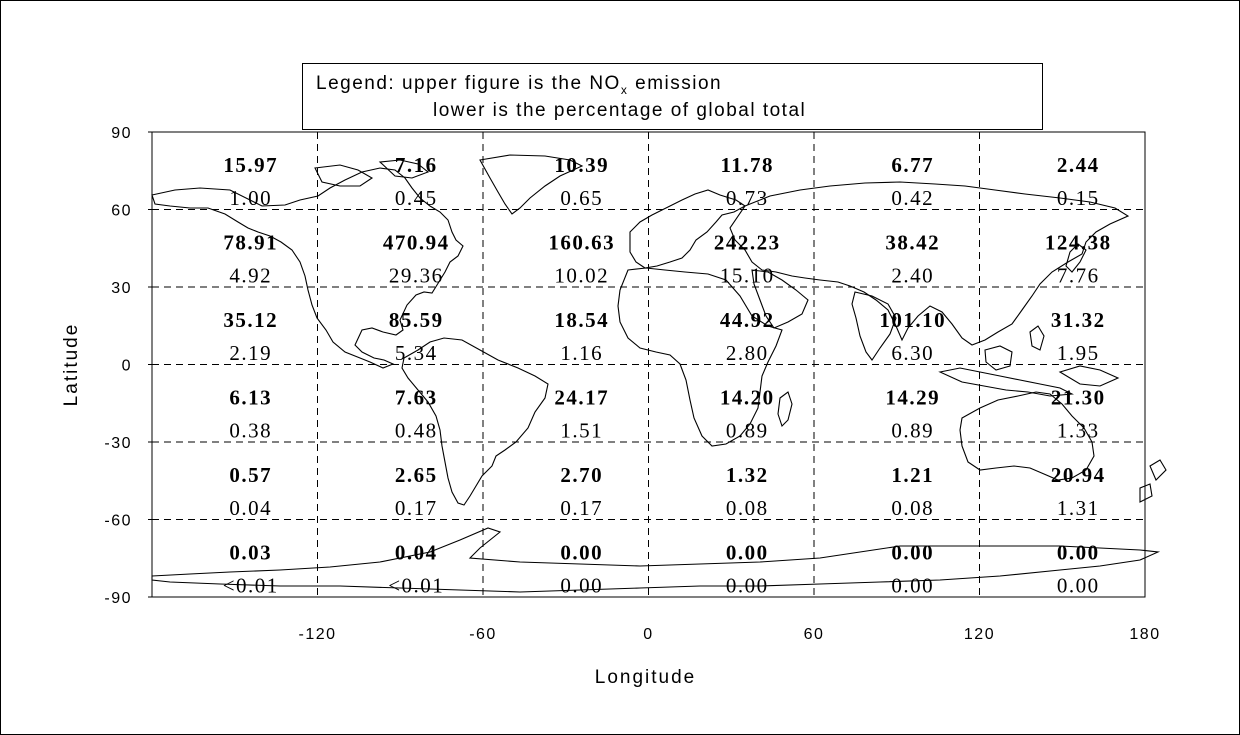 This screenshot has height=735, width=1240. I want to click on percentage-value: 15.10, so click(747, 276).